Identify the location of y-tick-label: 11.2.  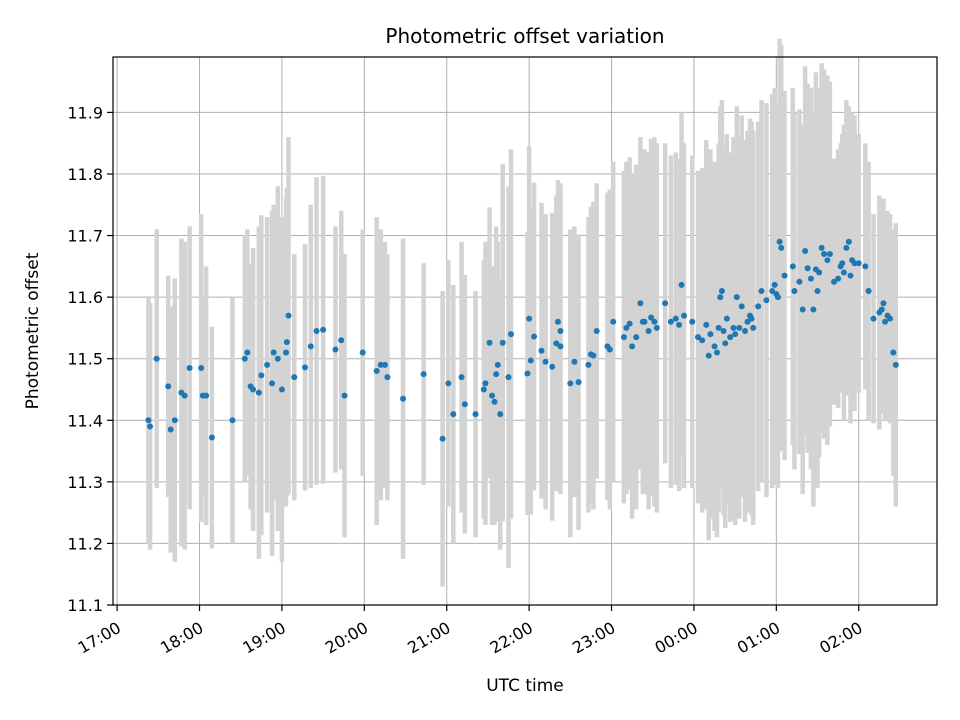
(85, 543).